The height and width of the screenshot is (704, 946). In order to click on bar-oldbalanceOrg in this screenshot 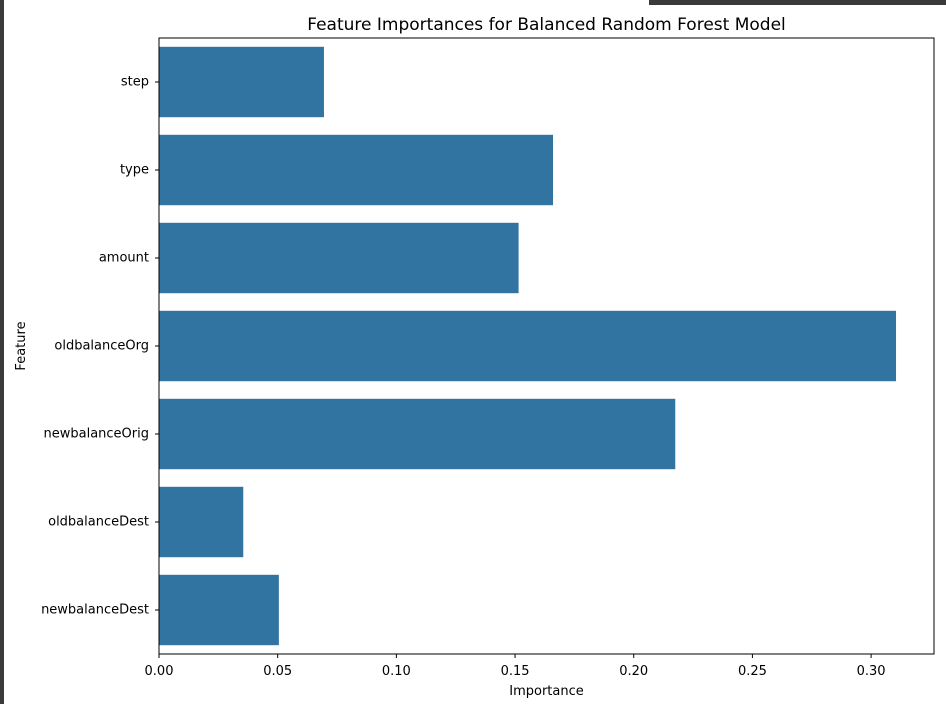, I will do `click(528, 346)`.